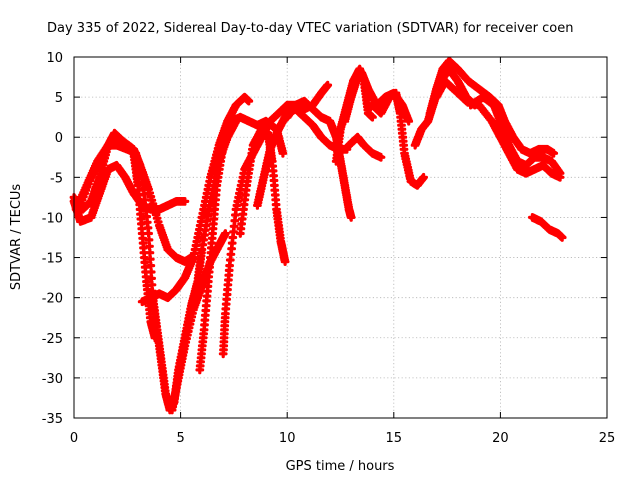 The image size is (640, 480). What do you see at coordinates (500, 438) in the screenshot?
I see `x-tick-label: 20` at bounding box center [500, 438].